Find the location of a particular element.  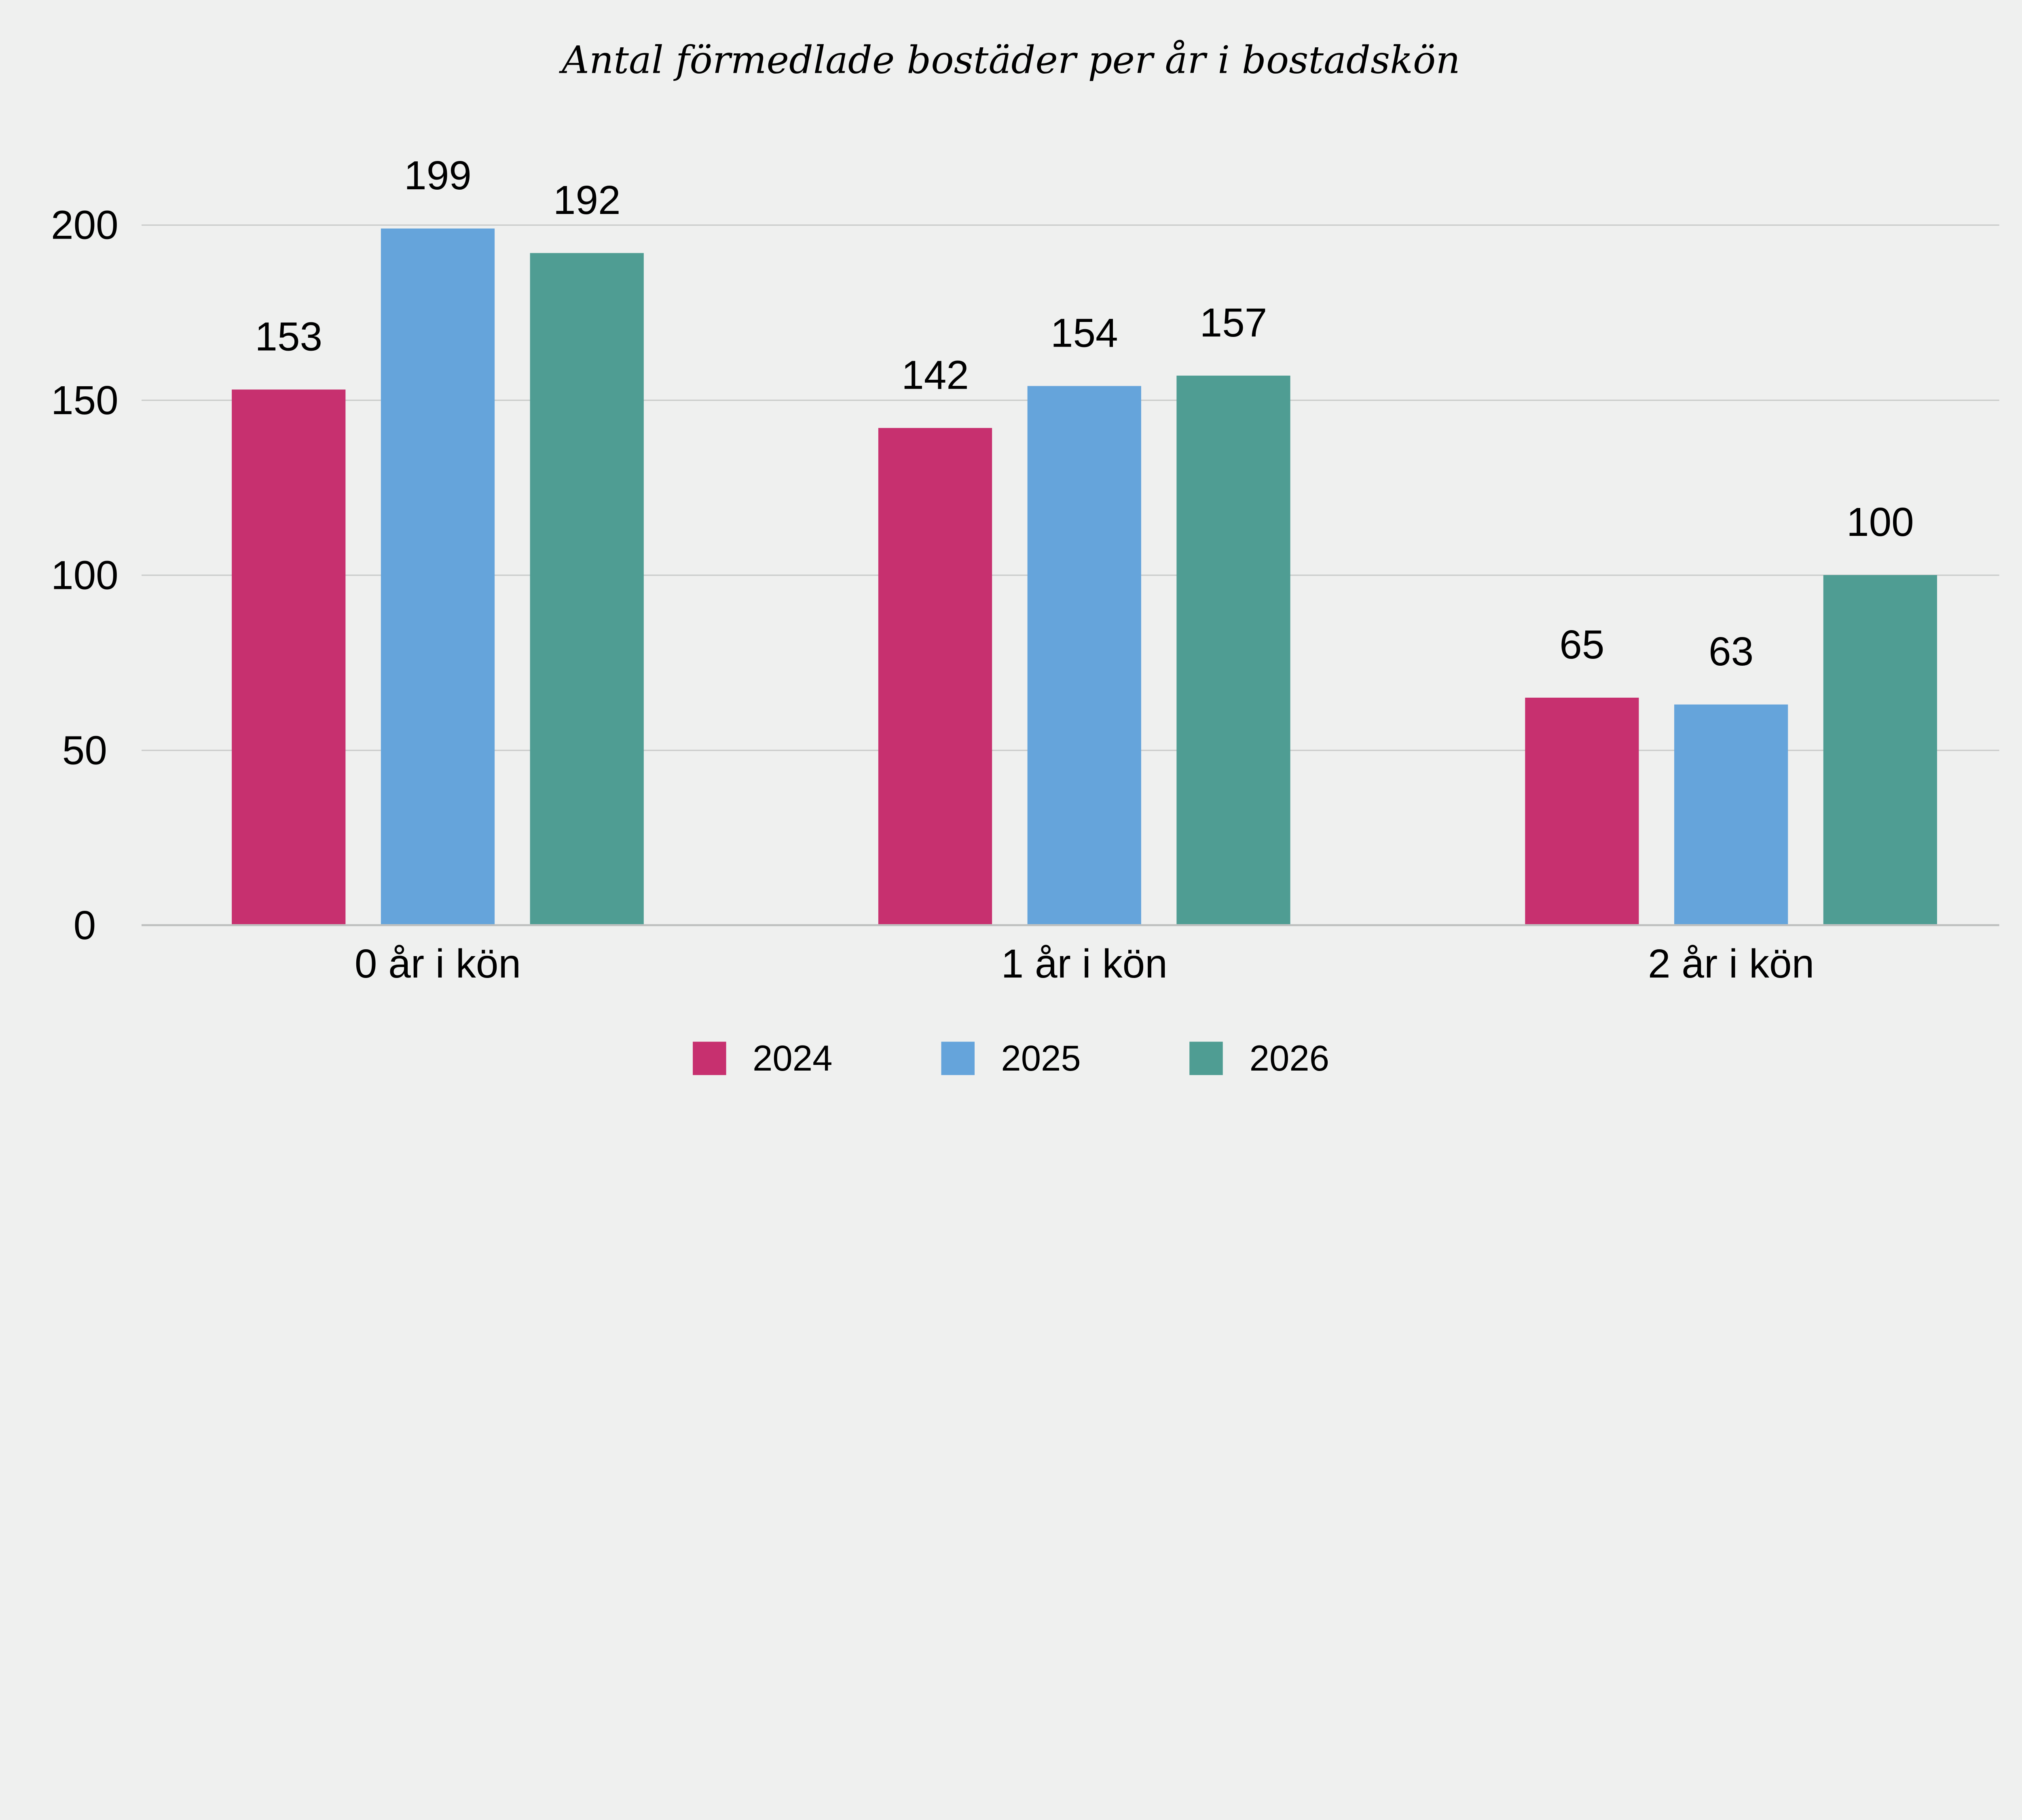

y-tick-label-150: 150 is located at coordinates (84, 400).